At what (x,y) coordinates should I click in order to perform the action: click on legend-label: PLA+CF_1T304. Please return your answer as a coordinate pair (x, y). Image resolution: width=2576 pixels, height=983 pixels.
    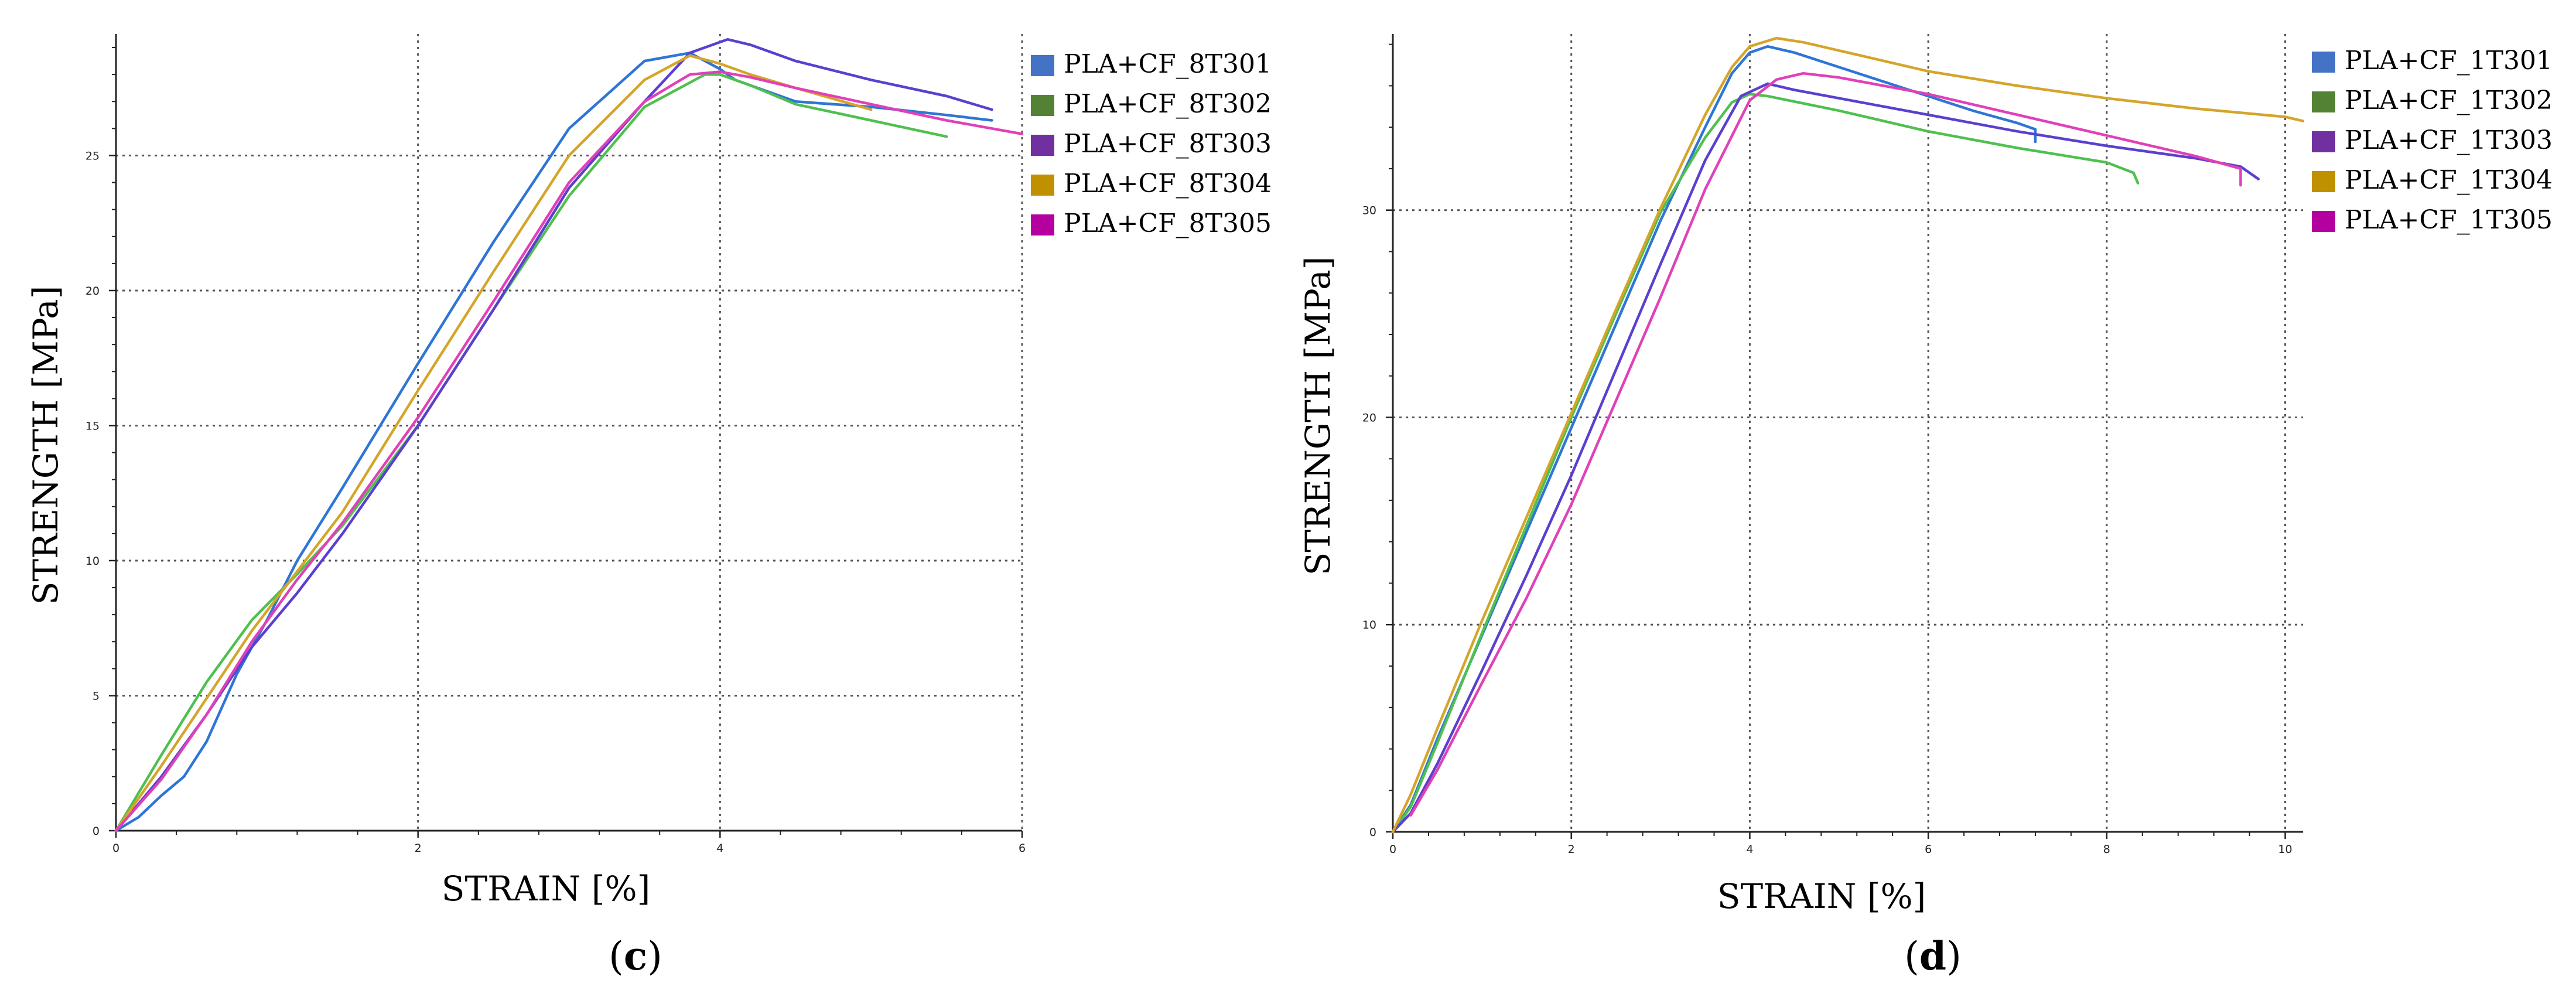
    Looking at the image, I should click on (2449, 180).